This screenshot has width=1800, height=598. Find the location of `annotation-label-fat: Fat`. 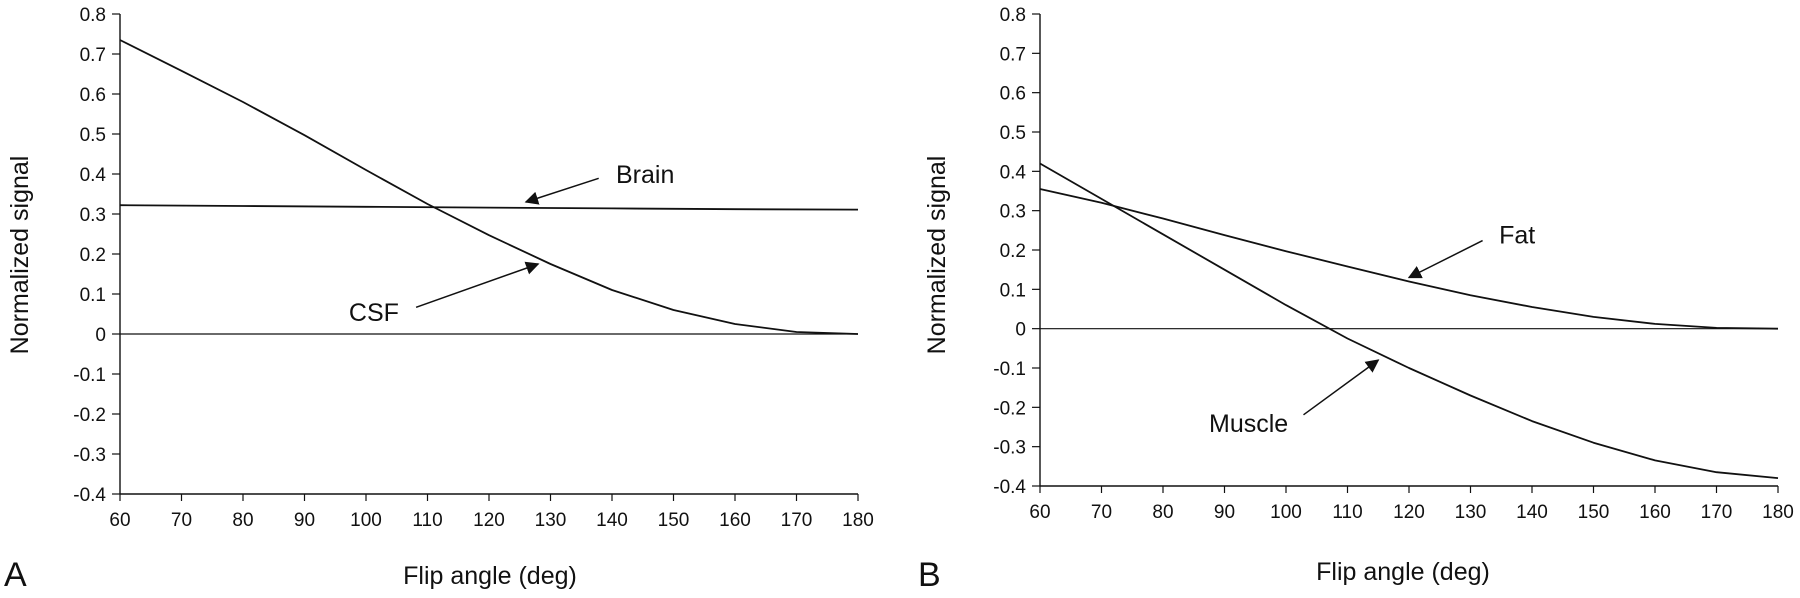

annotation-label-fat: Fat is located at coordinates (1517, 235).